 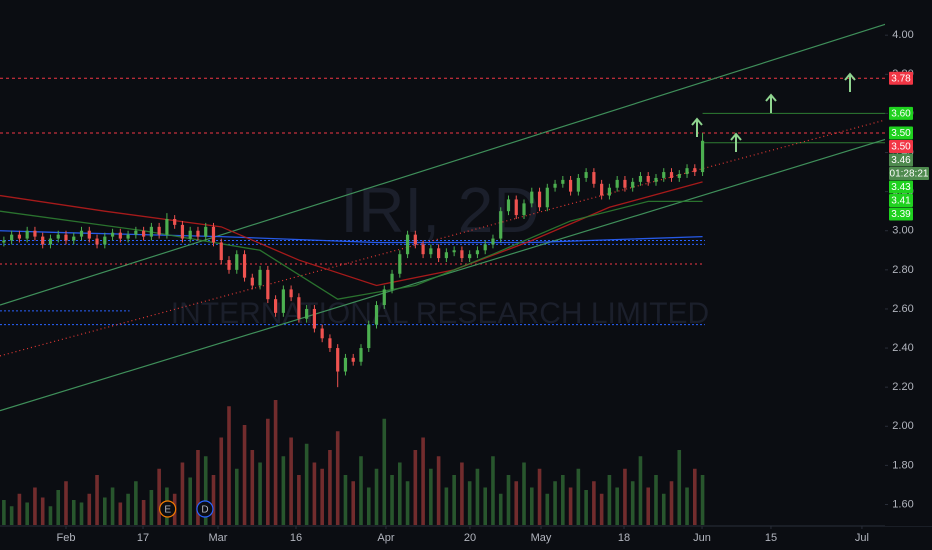 I want to click on price-badge-label: 3.41, so click(x=901, y=201).